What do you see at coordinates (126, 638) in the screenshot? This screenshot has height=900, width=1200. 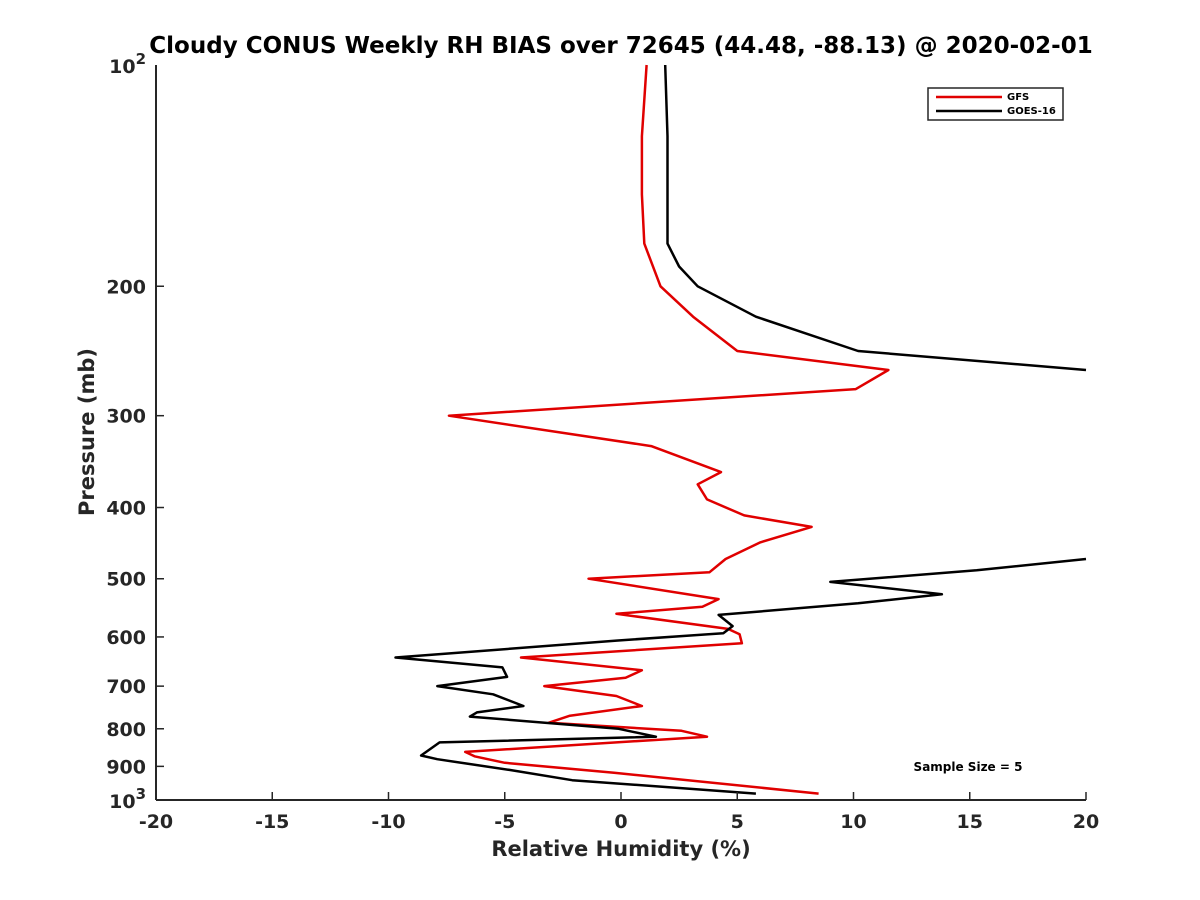 I see `y-tick-label: 600` at bounding box center [126, 638].